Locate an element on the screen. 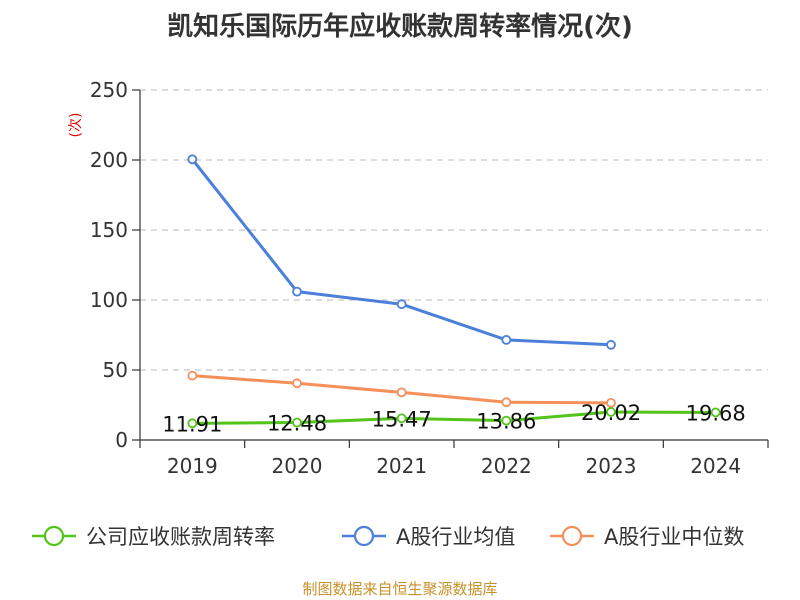 The image size is (800, 600). legend-label: 公司应收账款周转率 is located at coordinates (180, 537).